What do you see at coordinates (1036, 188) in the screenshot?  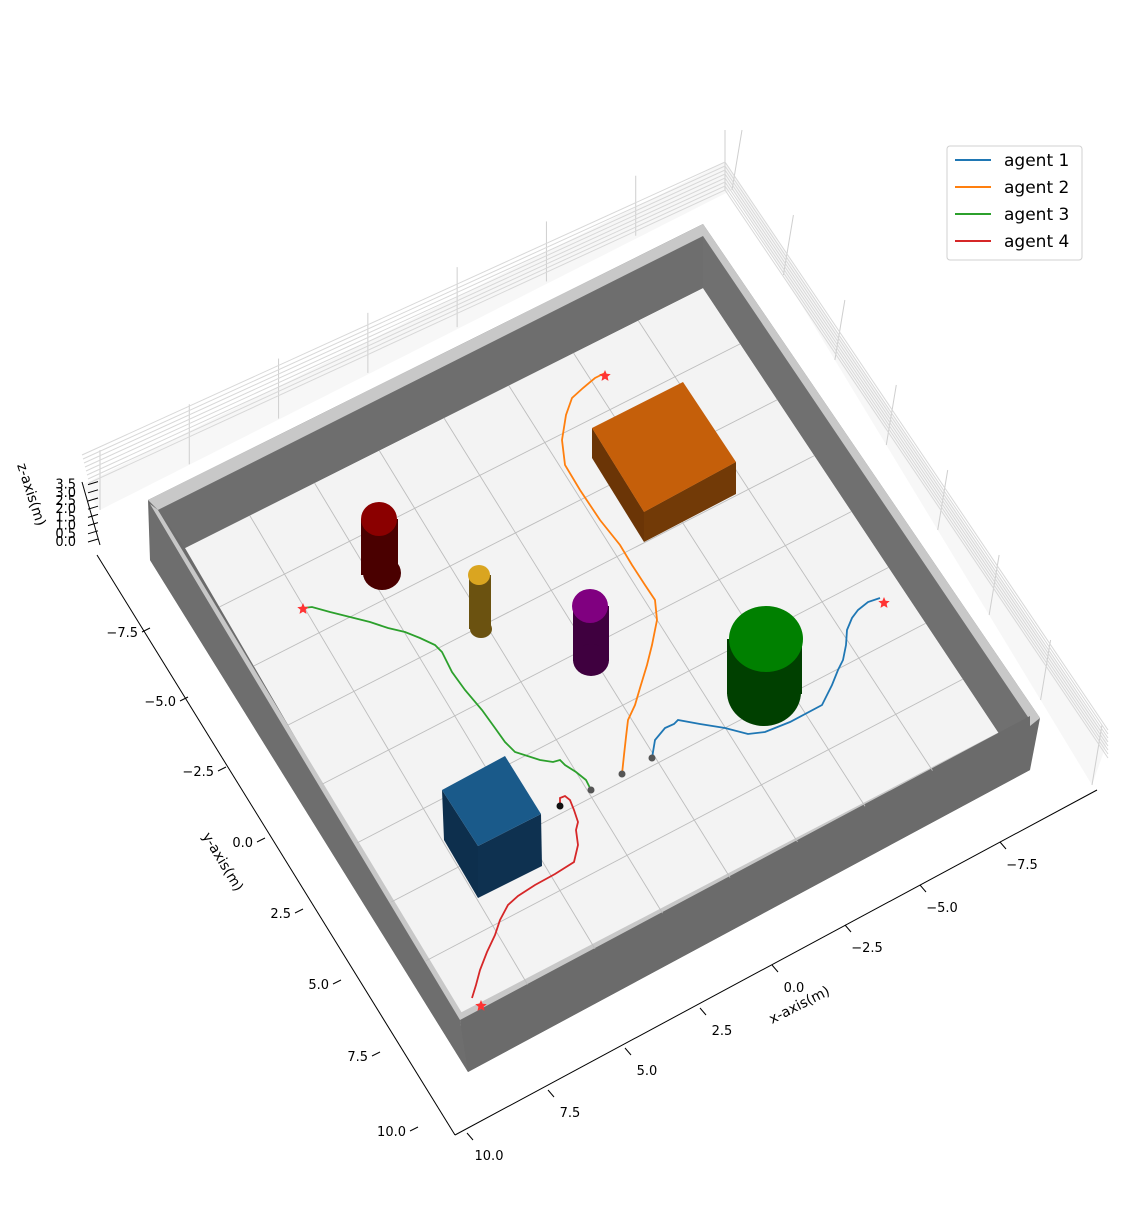 I see `legend-label-2: agent 2` at bounding box center [1036, 188].